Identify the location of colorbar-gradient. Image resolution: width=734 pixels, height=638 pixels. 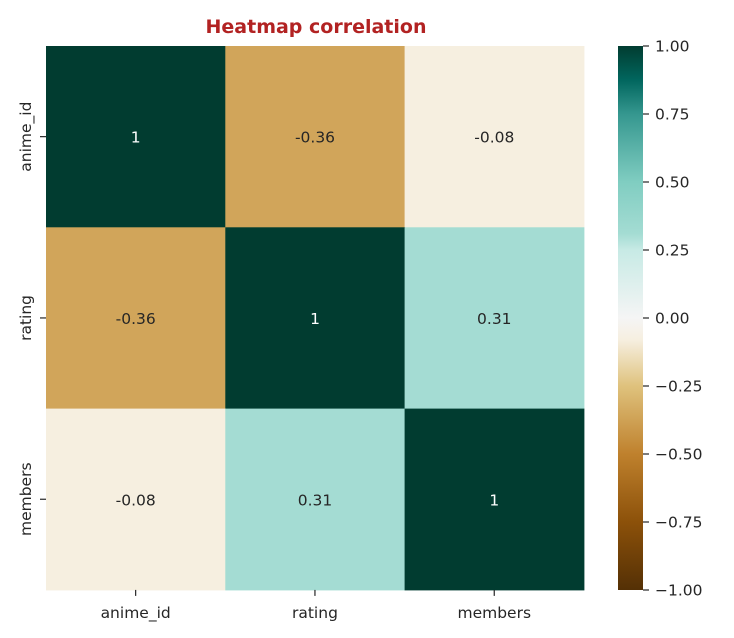
(630, 318).